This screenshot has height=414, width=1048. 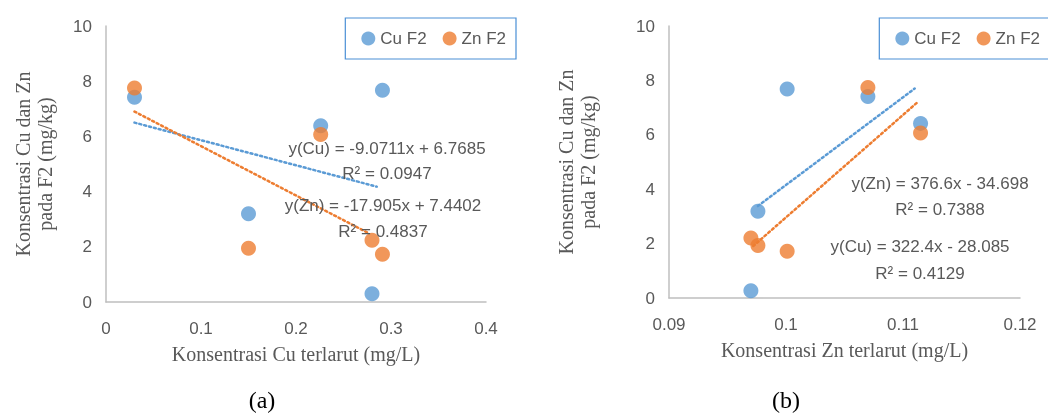 What do you see at coordinates (391, 328) in the screenshot?
I see `x-tick-label: 0.3` at bounding box center [391, 328].